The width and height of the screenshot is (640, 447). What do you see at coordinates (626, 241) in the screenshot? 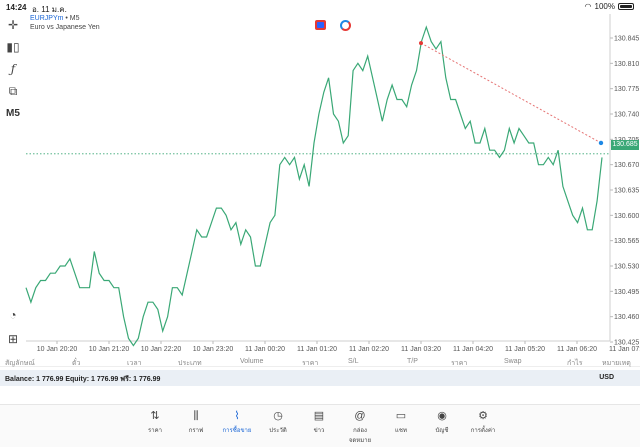
I see `y-tick-label: 130.565` at bounding box center [626, 241].